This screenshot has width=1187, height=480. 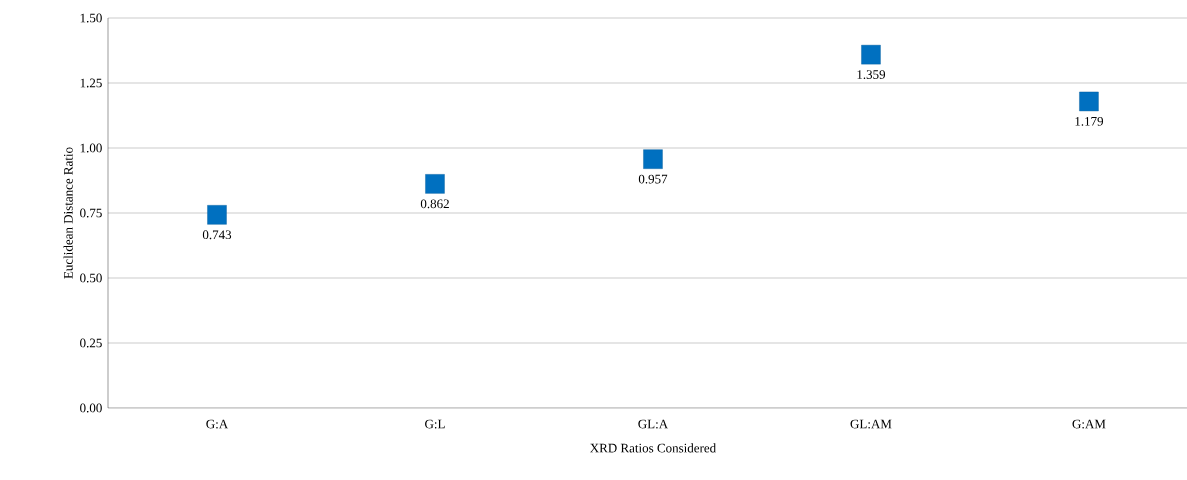 I want to click on y-tick-label: 0.00, so click(x=91, y=408).